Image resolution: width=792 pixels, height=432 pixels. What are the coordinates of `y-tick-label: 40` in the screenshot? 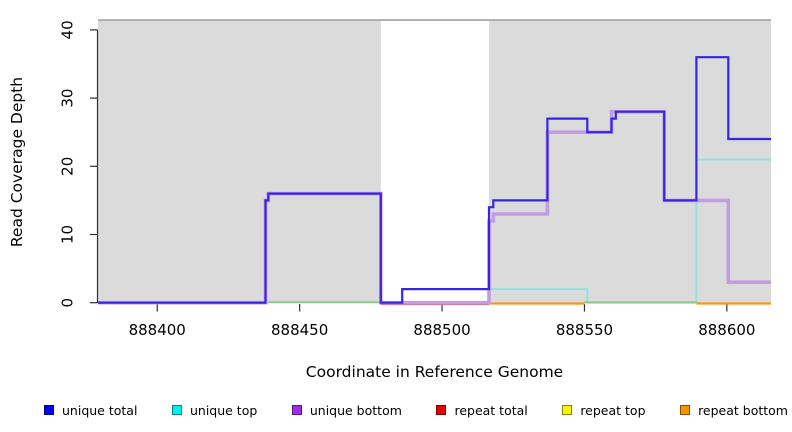 It's located at (68, 29).